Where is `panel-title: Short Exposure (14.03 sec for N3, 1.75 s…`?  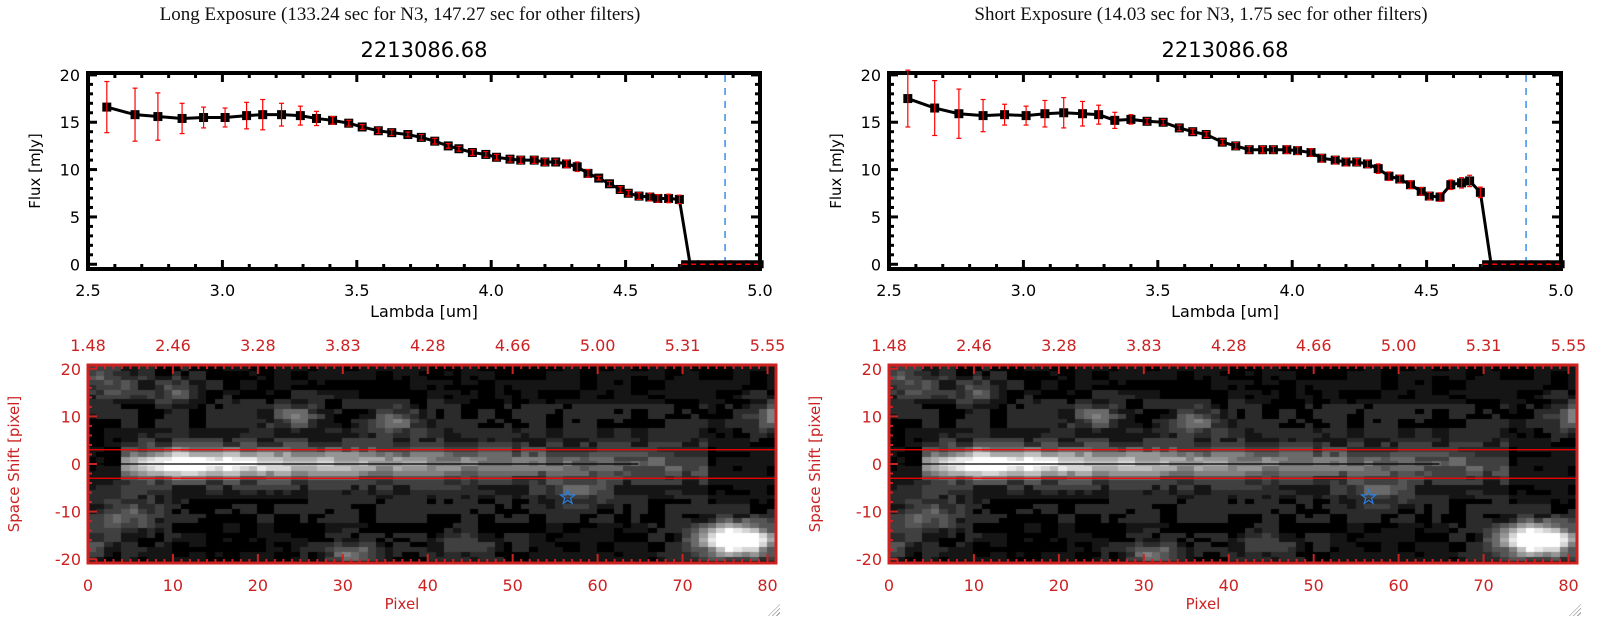 panel-title: Short Exposure (14.03 sec for N3, 1.75 s… is located at coordinates (1201, 14).